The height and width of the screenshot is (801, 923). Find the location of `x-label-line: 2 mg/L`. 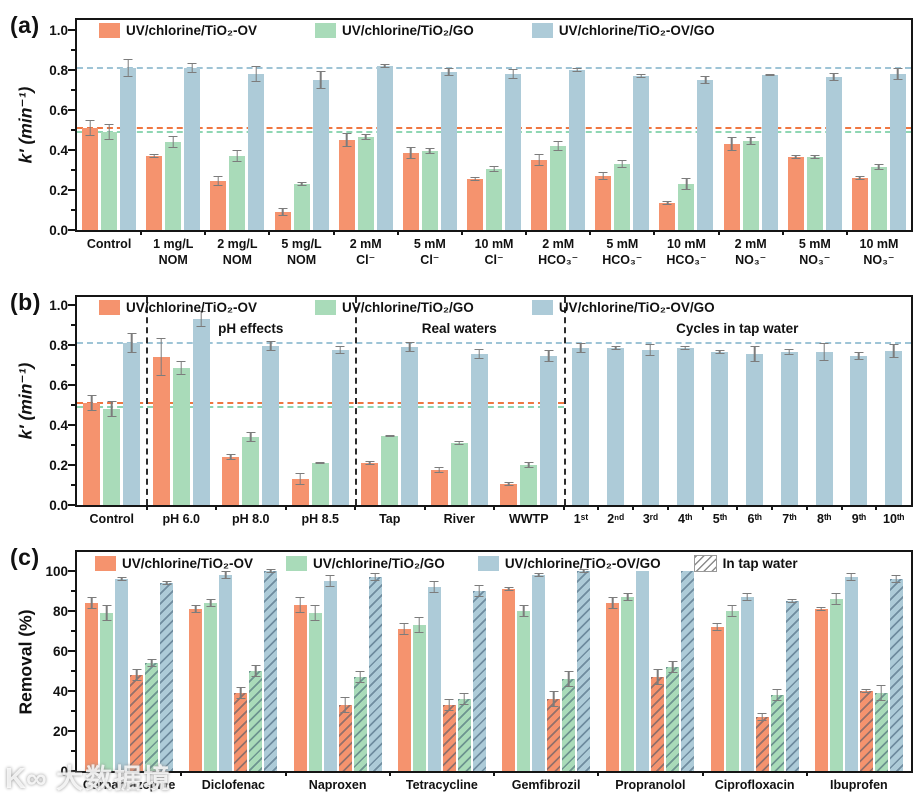

x-label-line: 2 mg/L is located at coordinates (237, 244).